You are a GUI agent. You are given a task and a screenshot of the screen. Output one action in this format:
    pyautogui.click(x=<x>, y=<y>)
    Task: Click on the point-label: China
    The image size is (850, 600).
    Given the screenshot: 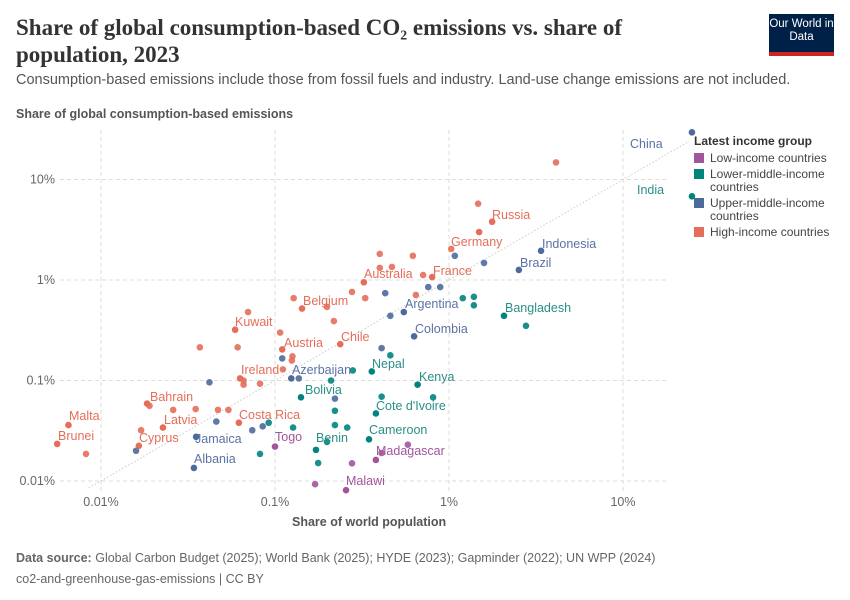 What is the action you would take?
    pyautogui.click(x=646, y=144)
    